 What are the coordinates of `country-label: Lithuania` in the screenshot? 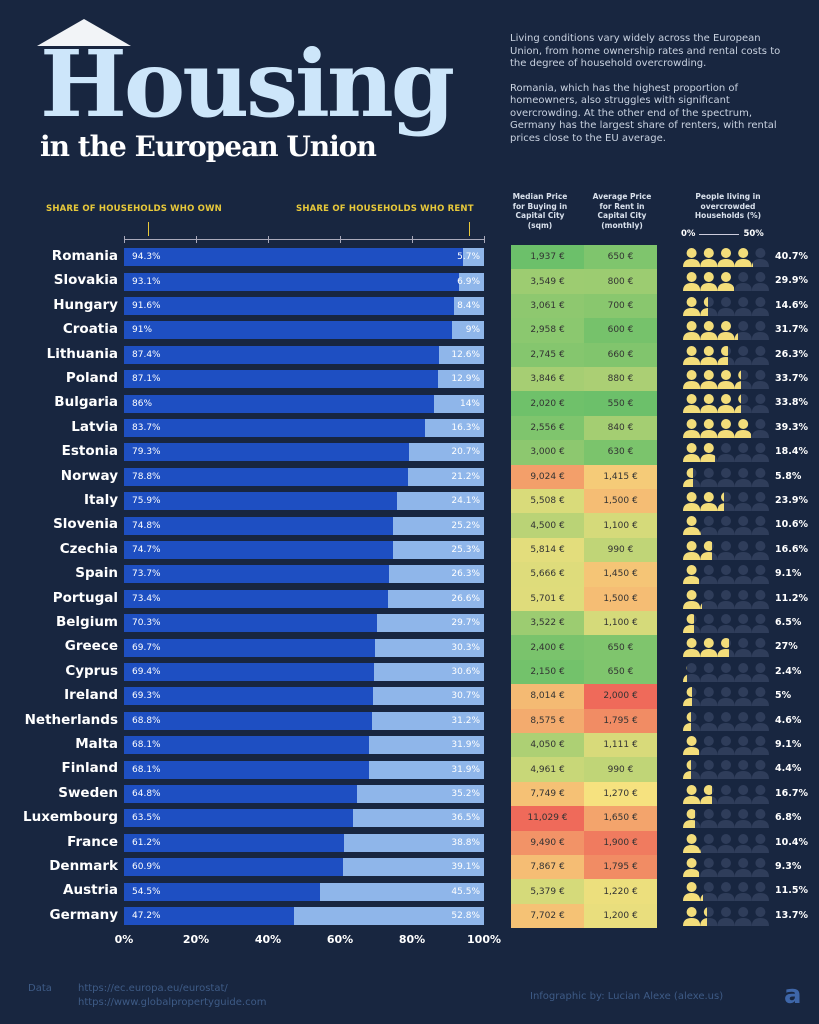 It's located at (82, 353).